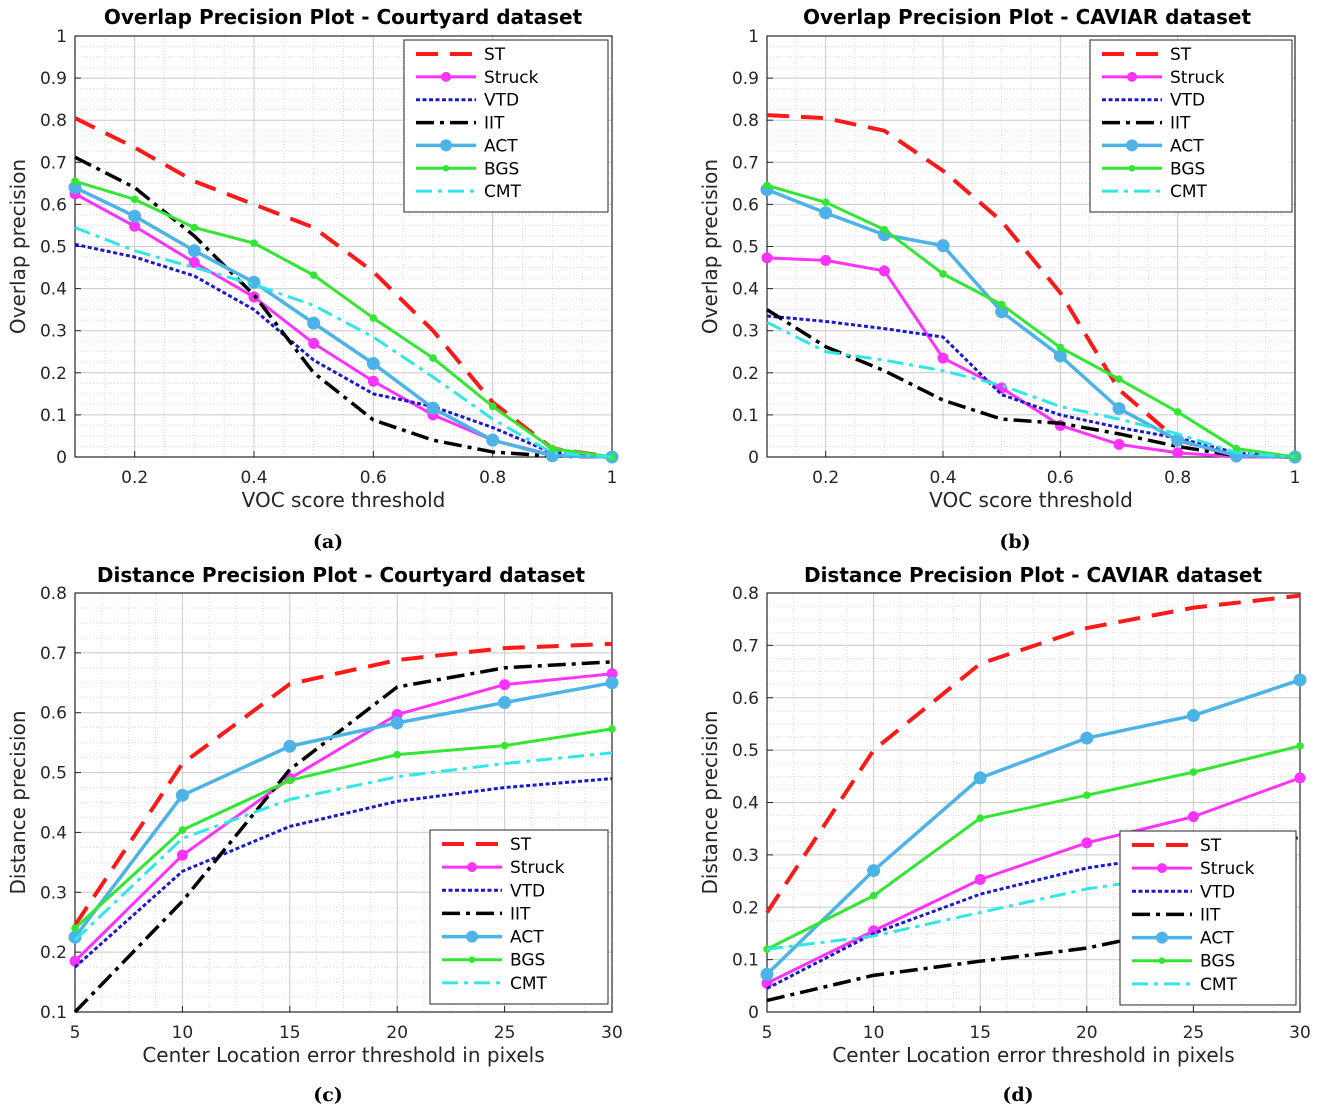 The image size is (1323, 1111). What do you see at coordinates (612, 478) in the screenshot?
I see `x-tick-label: 1` at bounding box center [612, 478].